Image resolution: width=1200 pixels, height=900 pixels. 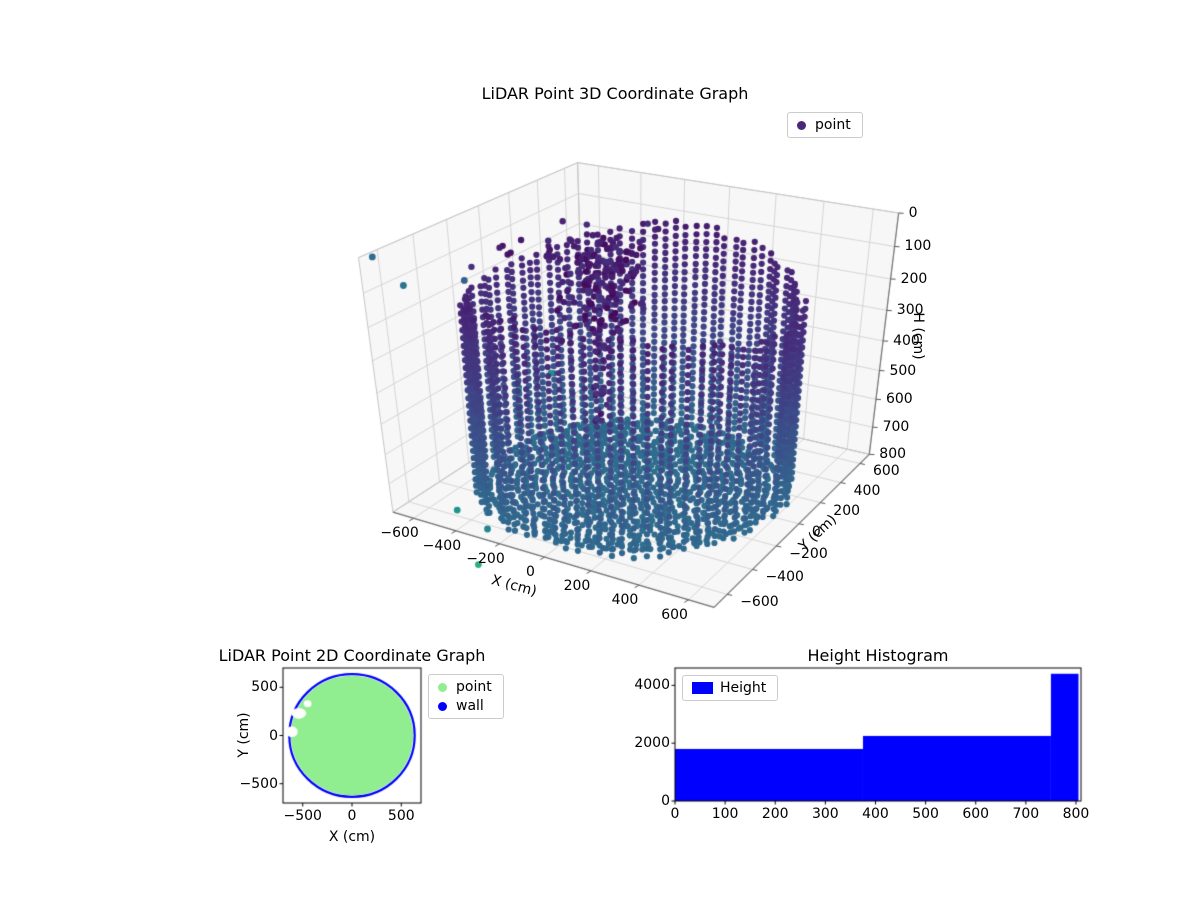 I want to click on legend-item-height: Height, so click(x=729, y=688).